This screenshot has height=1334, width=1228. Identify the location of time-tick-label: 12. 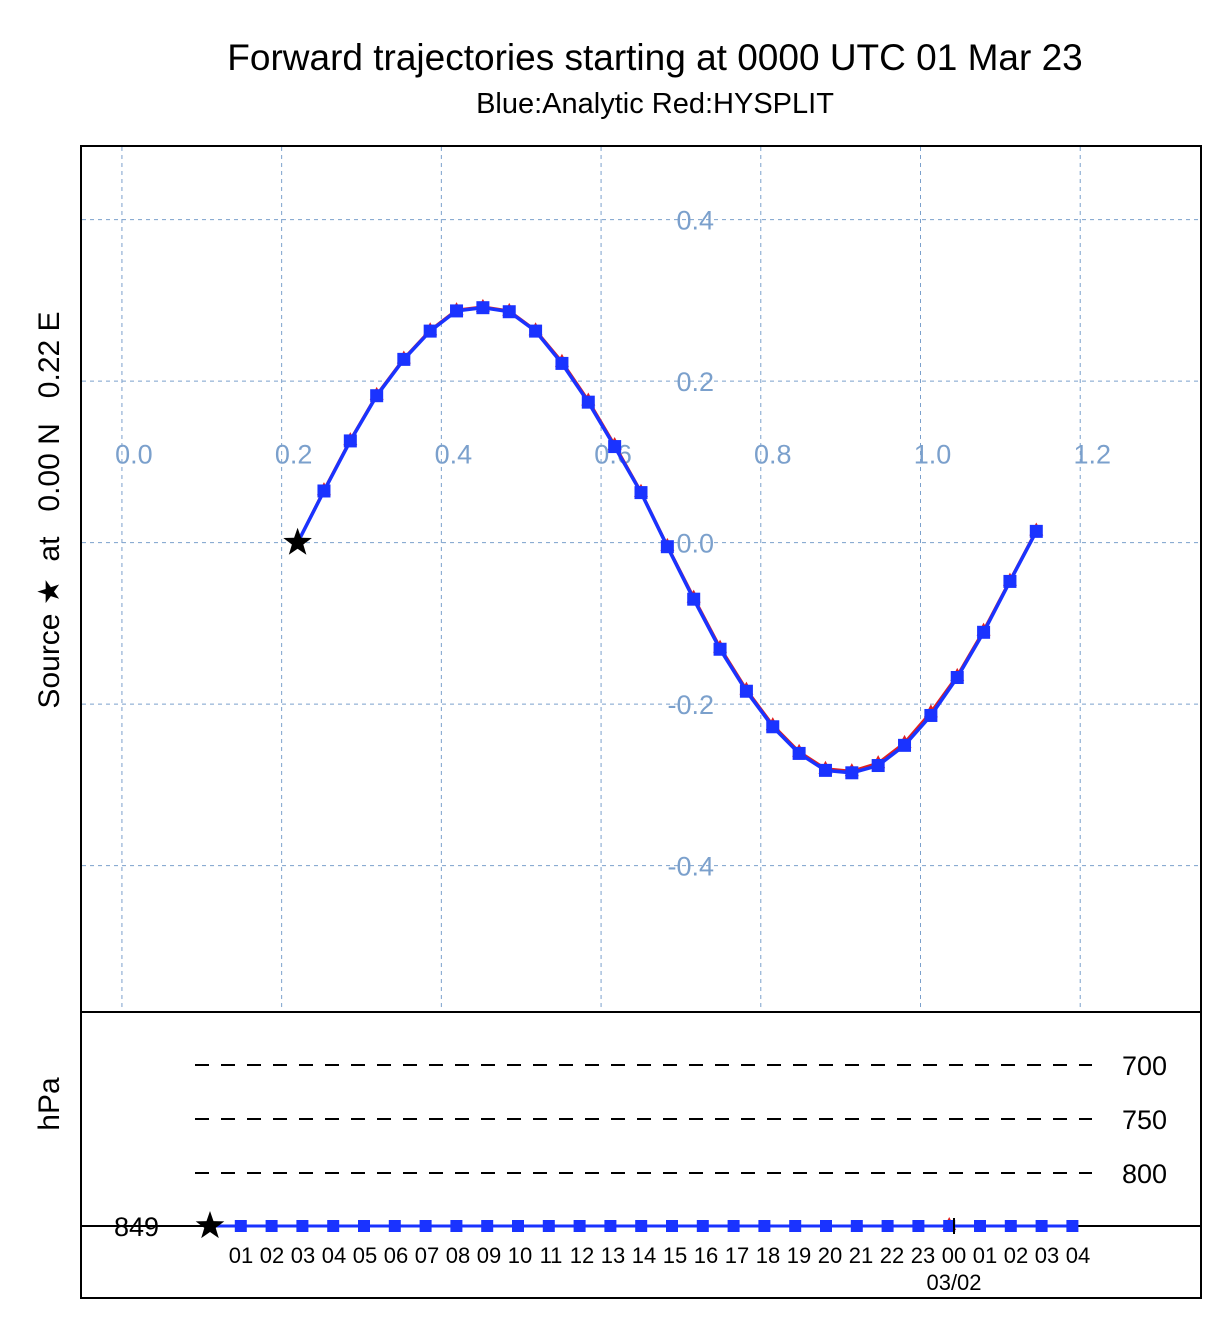
(582, 1255).